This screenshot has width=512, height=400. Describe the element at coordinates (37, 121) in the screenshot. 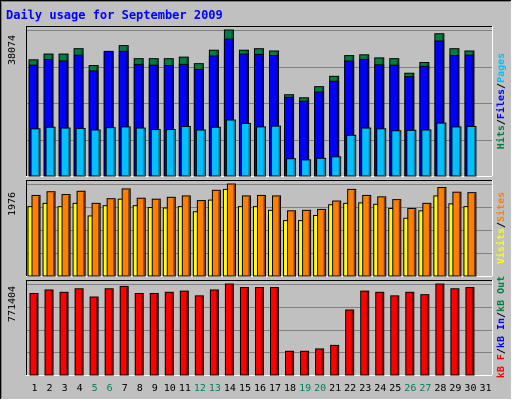

I see `bar-files-day-1-shade` at that location.